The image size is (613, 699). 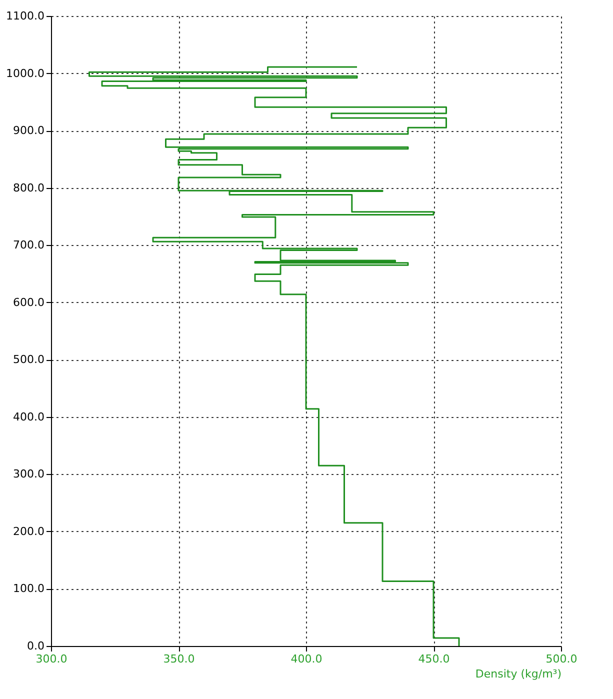 What do you see at coordinates (306, 659) in the screenshot?
I see `x-tick-label: 400.0` at bounding box center [306, 659].